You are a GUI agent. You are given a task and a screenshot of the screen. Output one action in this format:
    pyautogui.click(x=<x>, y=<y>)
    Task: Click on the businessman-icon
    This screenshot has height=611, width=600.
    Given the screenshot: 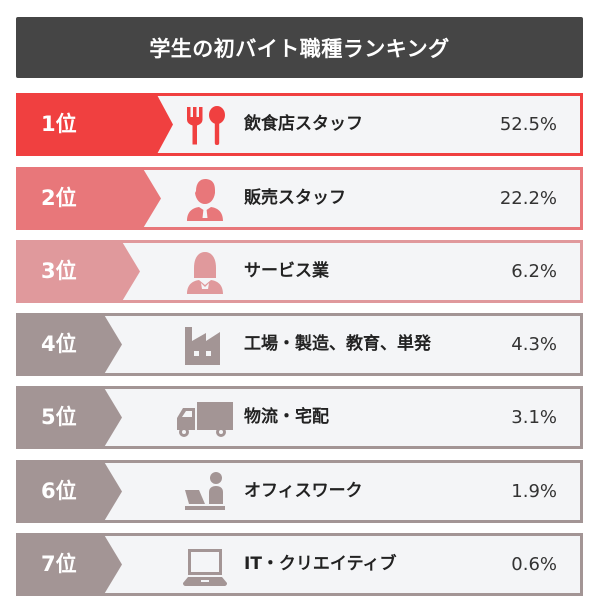 What is the action you would take?
    pyautogui.click(x=205, y=199)
    